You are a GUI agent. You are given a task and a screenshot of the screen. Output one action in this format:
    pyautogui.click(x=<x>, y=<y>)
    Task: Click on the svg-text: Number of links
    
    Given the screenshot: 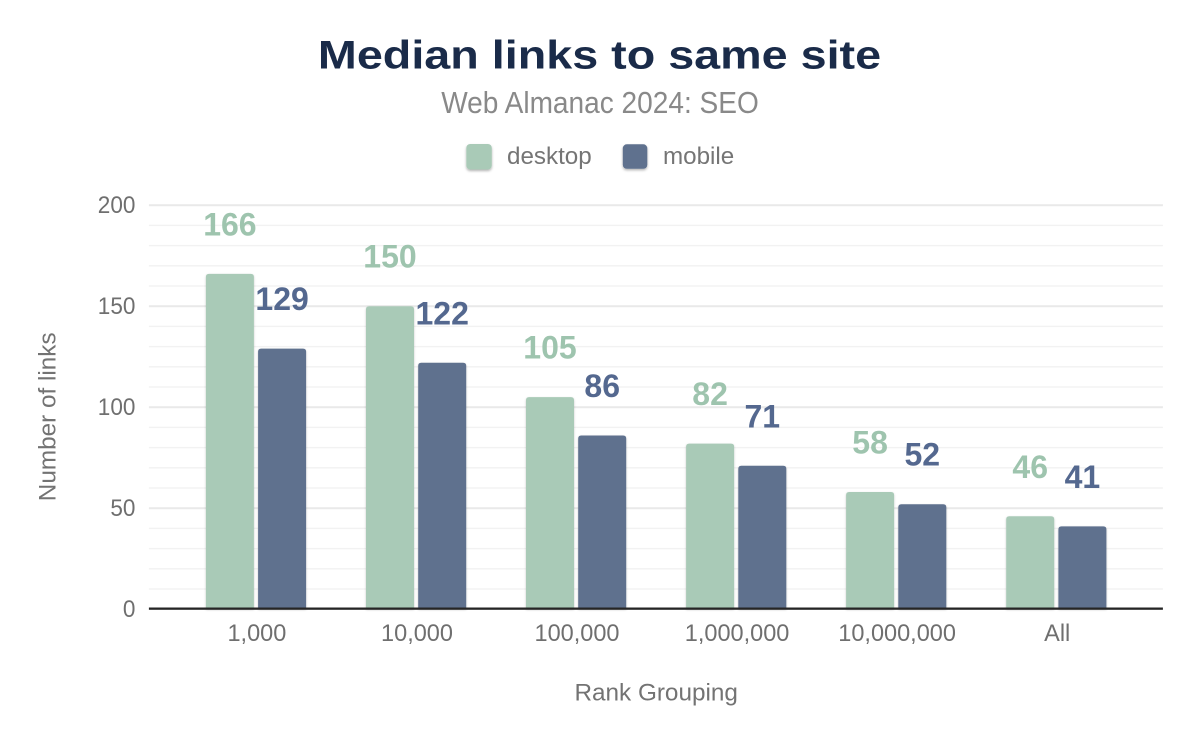 What is the action you would take?
    pyautogui.click(x=48, y=416)
    